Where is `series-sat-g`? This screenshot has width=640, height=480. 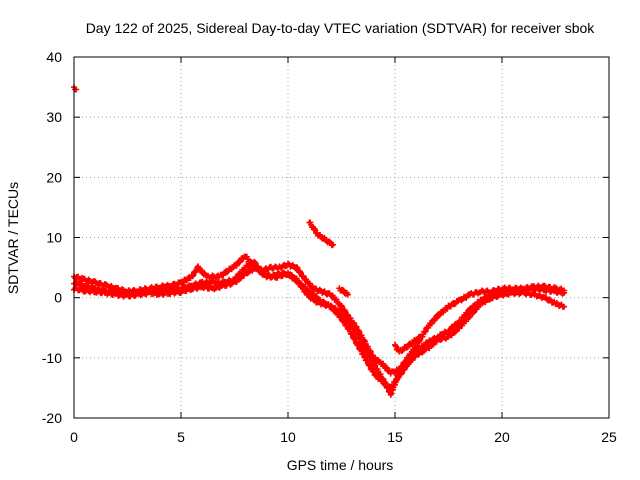
series-sat-g is located at coordinates (343, 291).